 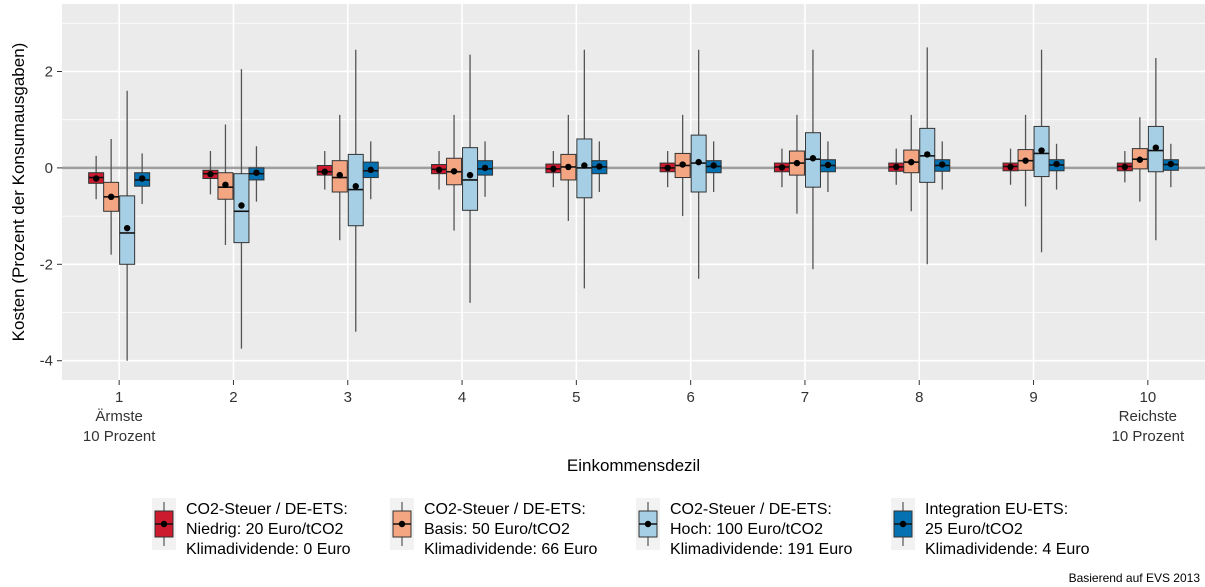 What do you see at coordinates (46, 264) in the screenshot?
I see `y-tick-label: -2` at bounding box center [46, 264].